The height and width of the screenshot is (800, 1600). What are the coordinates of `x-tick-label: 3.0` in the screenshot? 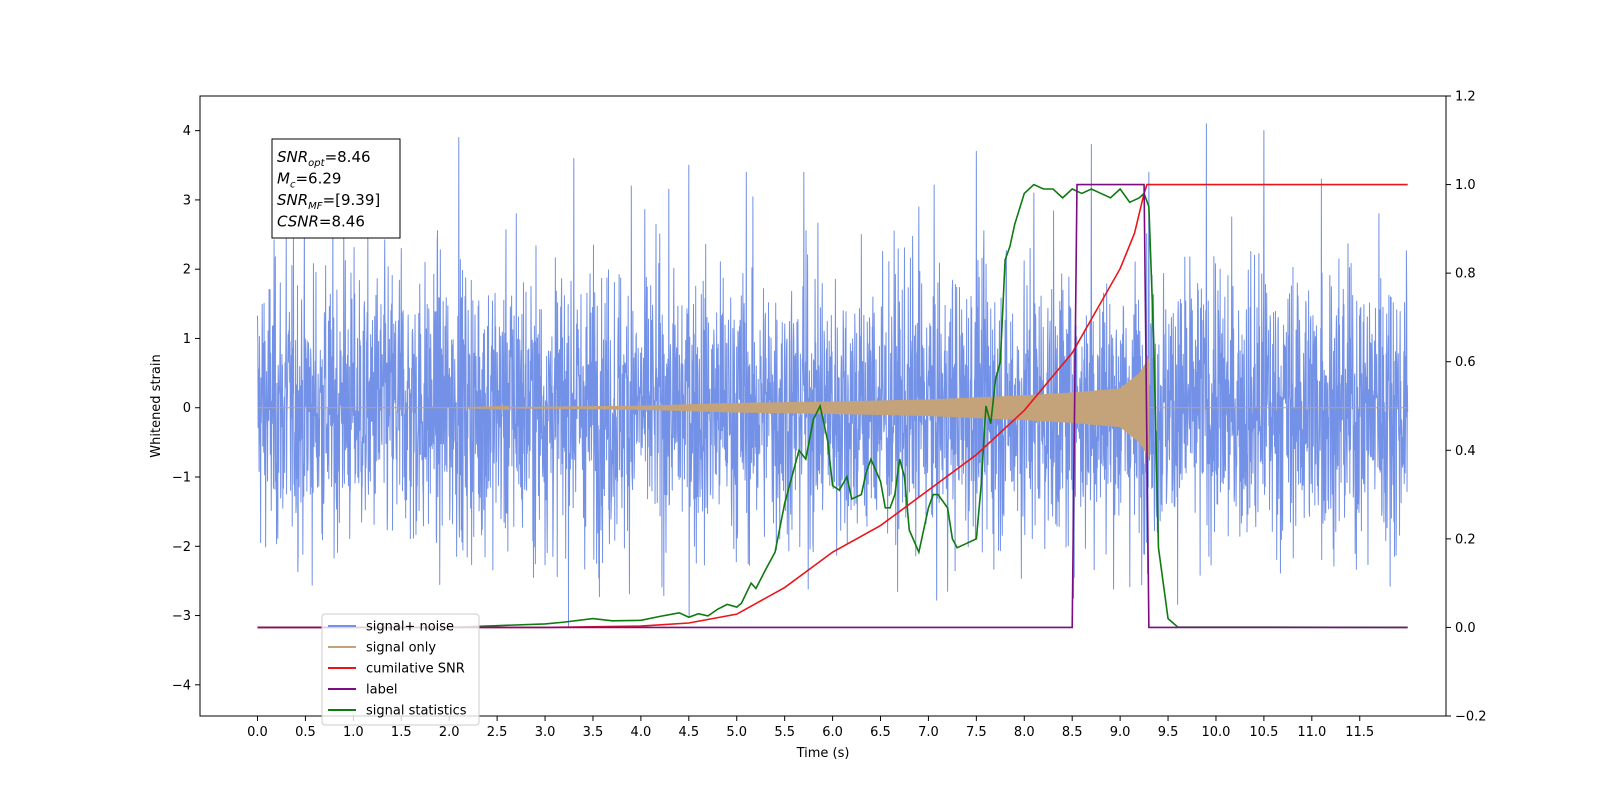 It's located at (545, 732).